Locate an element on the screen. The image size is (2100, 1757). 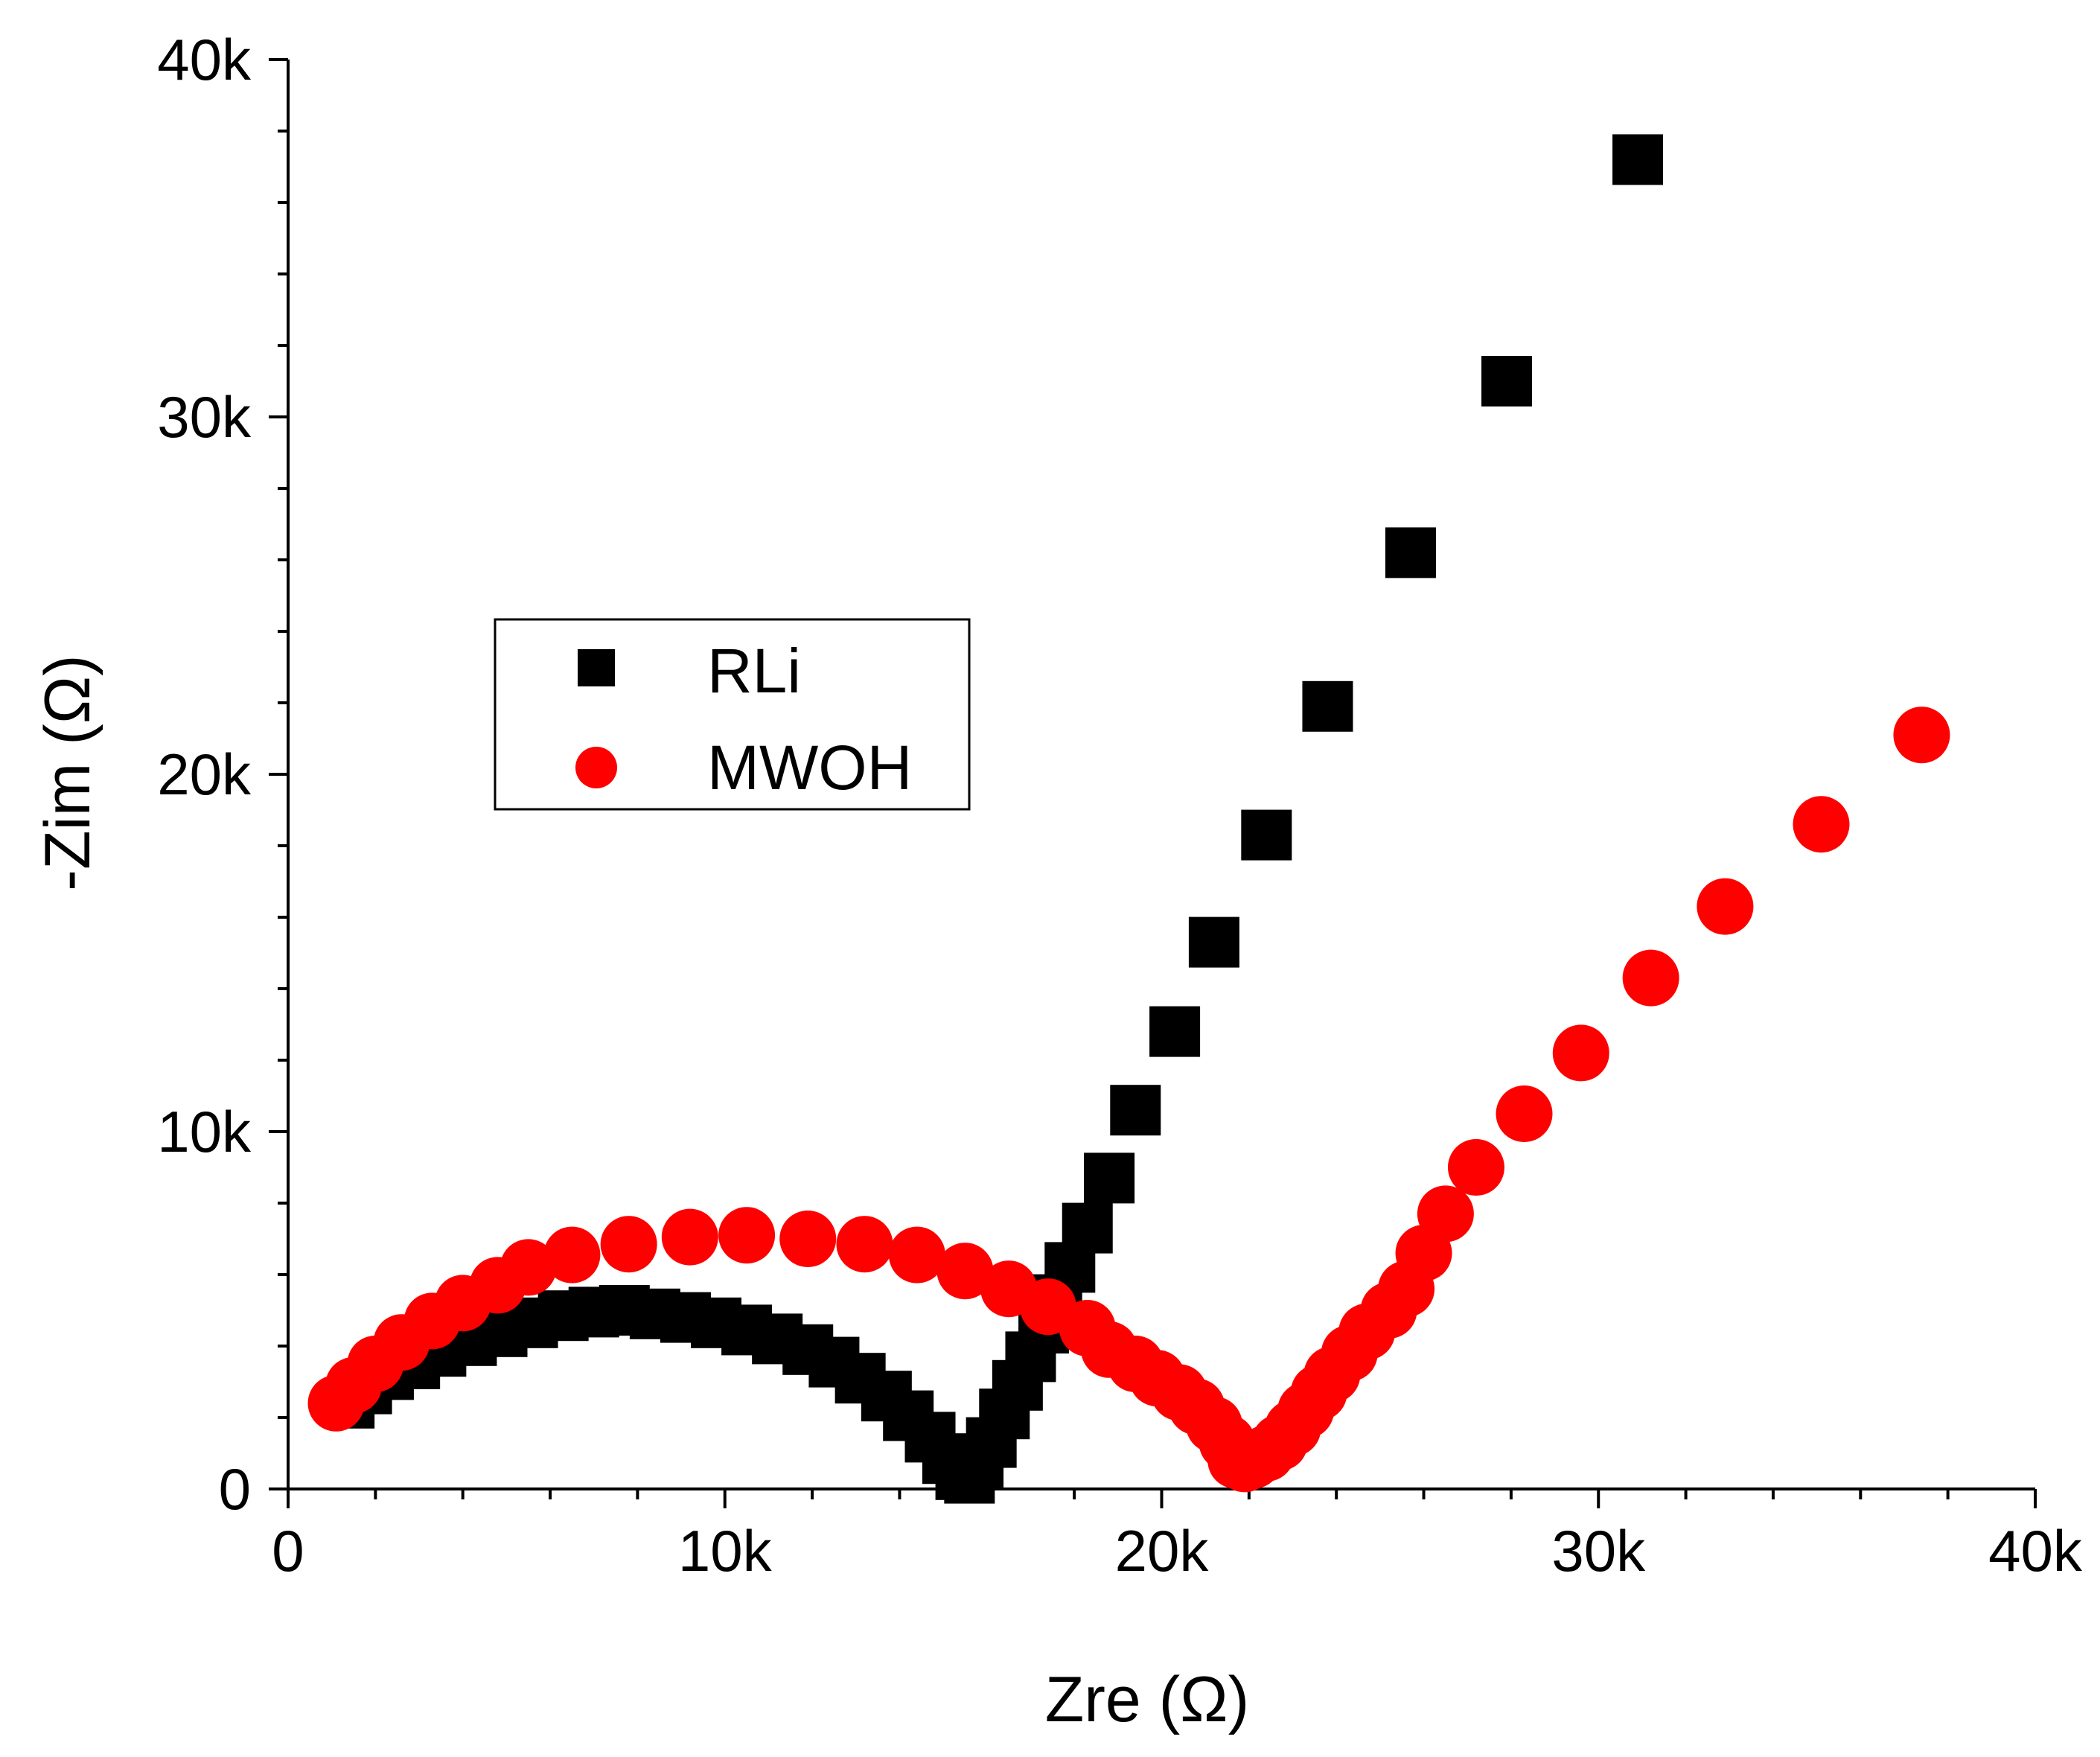
legend-marker-rli is located at coordinates (596, 667).